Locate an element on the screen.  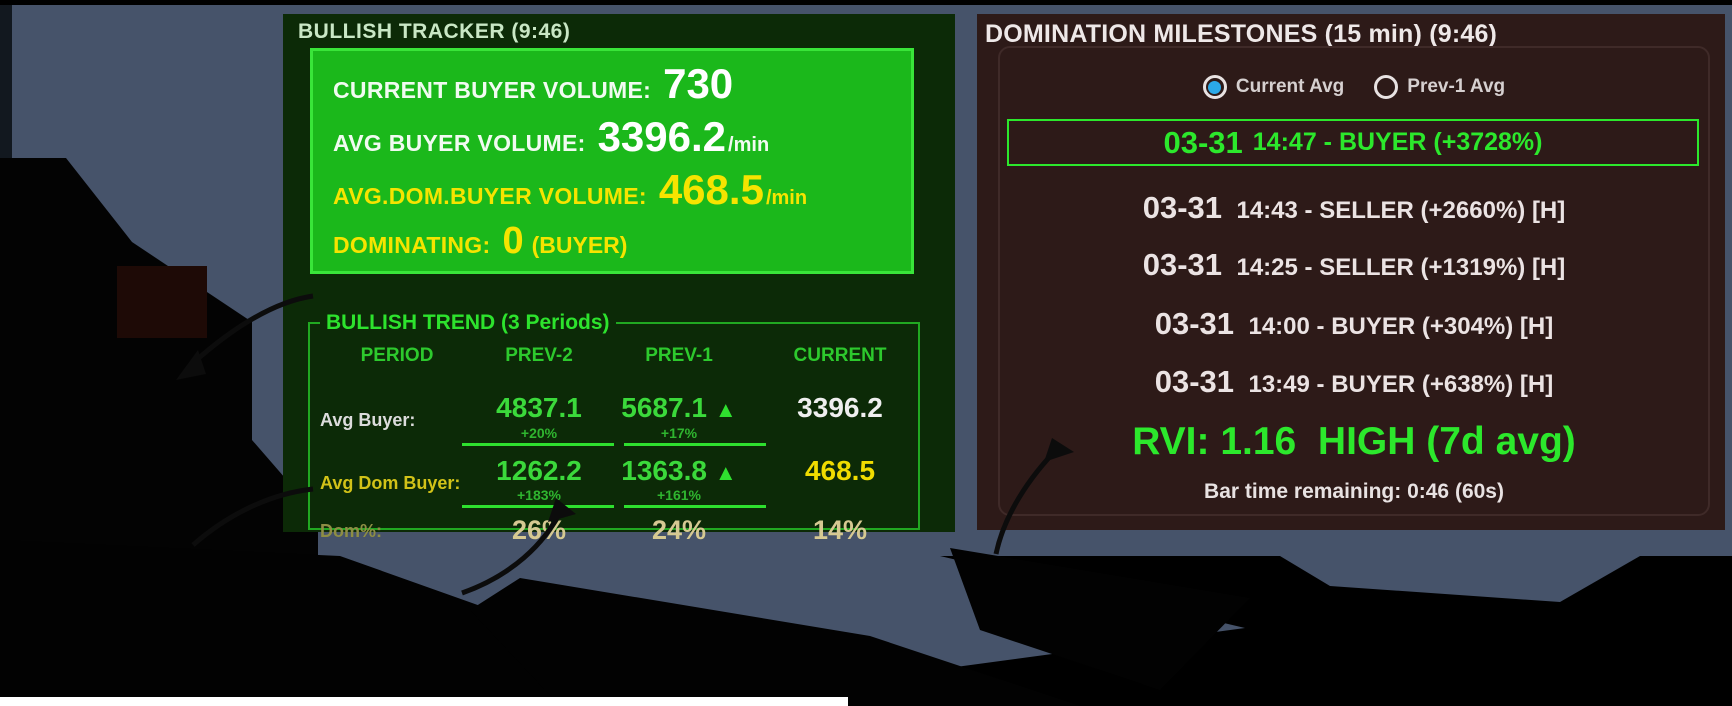
milestone-detail: 14:25 - SELLER (+1319%) [H] is located at coordinates (1401, 267).